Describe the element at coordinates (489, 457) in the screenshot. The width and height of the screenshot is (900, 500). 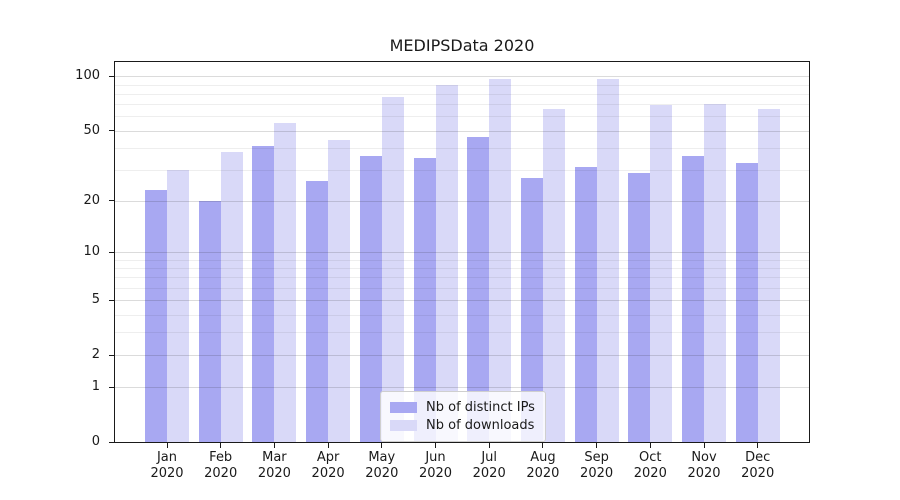
I see `x-tick-label-month: Jul` at that location.